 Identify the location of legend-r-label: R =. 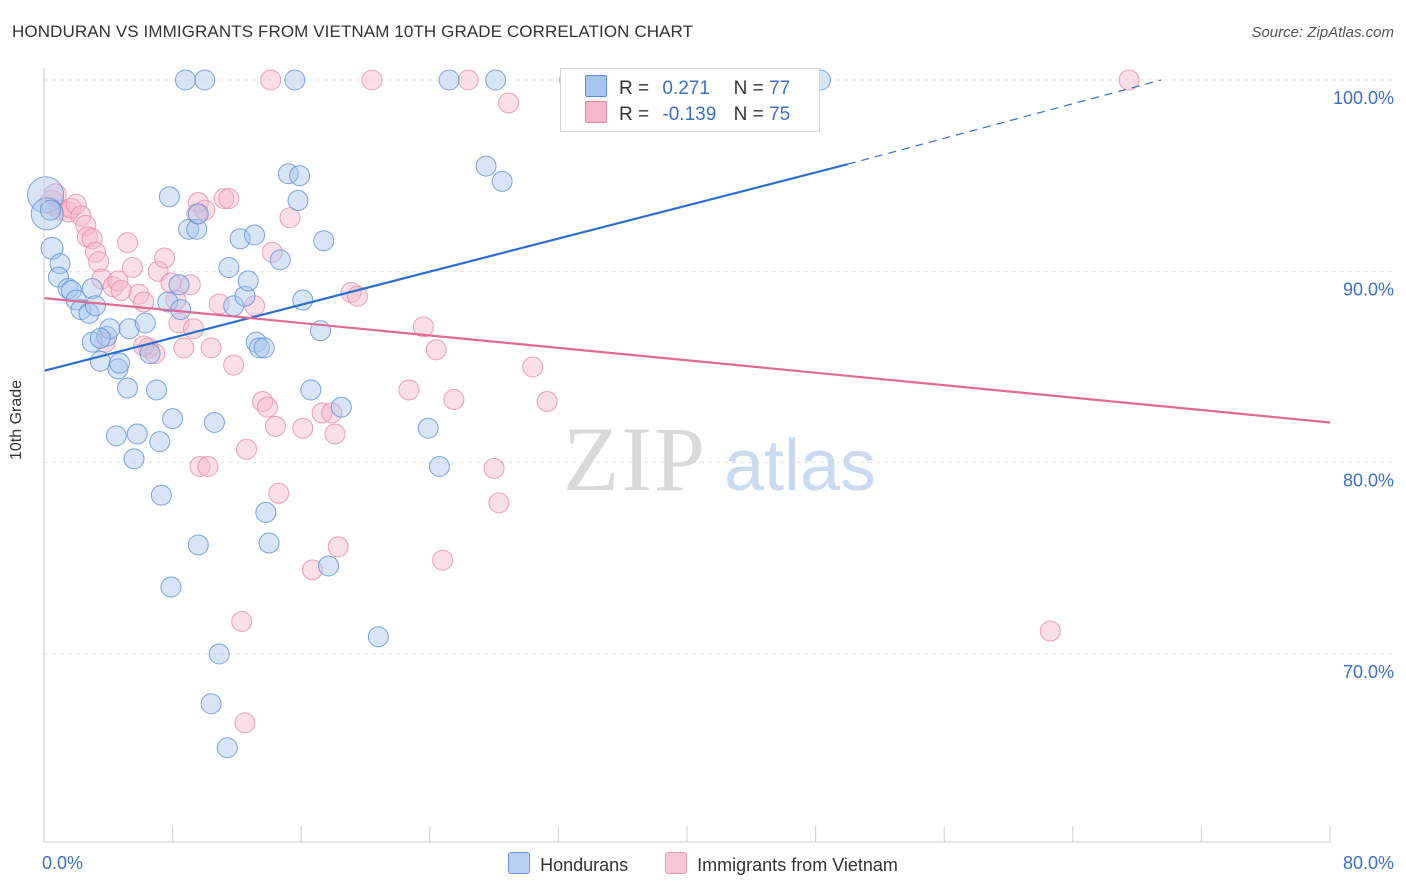
(634, 88).